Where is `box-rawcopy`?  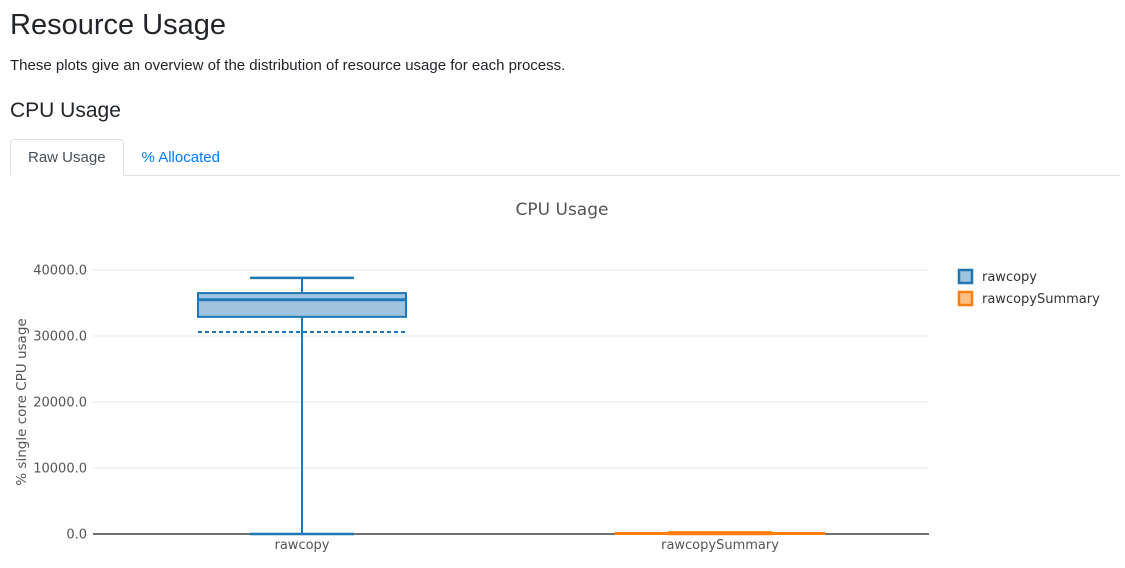
box-rawcopy is located at coordinates (302, 406).